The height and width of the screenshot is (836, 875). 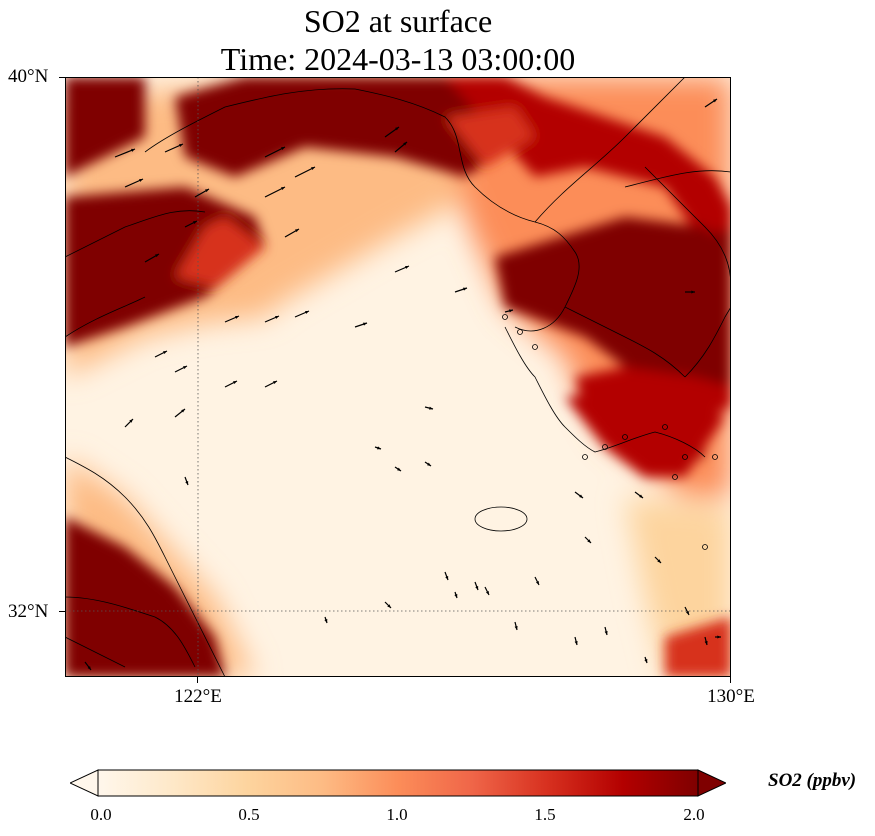 I want to click on colorbar-gradient, so click(x=398, y=783).